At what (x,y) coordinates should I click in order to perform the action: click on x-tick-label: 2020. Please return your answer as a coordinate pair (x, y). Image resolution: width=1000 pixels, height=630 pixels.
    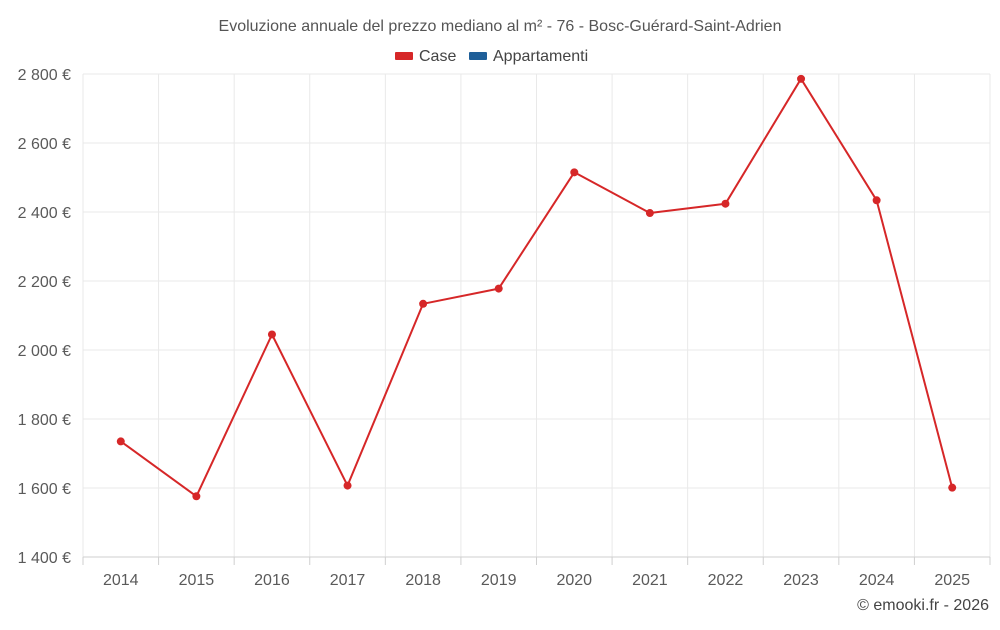
    Looking at the image, I should click on (574, 580).